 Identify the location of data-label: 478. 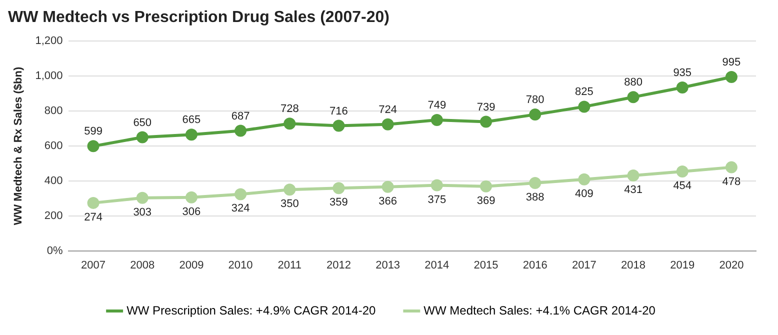
(731, 182).